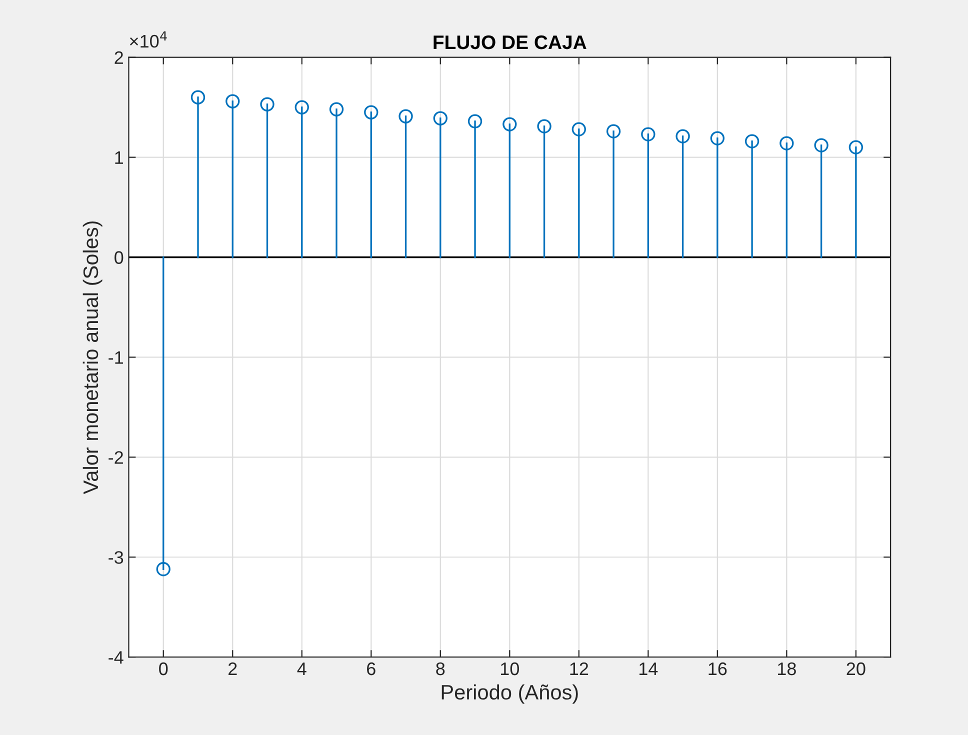 The width and height of the screenshot is (968, 735). Describe the element at coordinates (787, 669) in the screenshot. I see `x-tick-label: 18` at that location.